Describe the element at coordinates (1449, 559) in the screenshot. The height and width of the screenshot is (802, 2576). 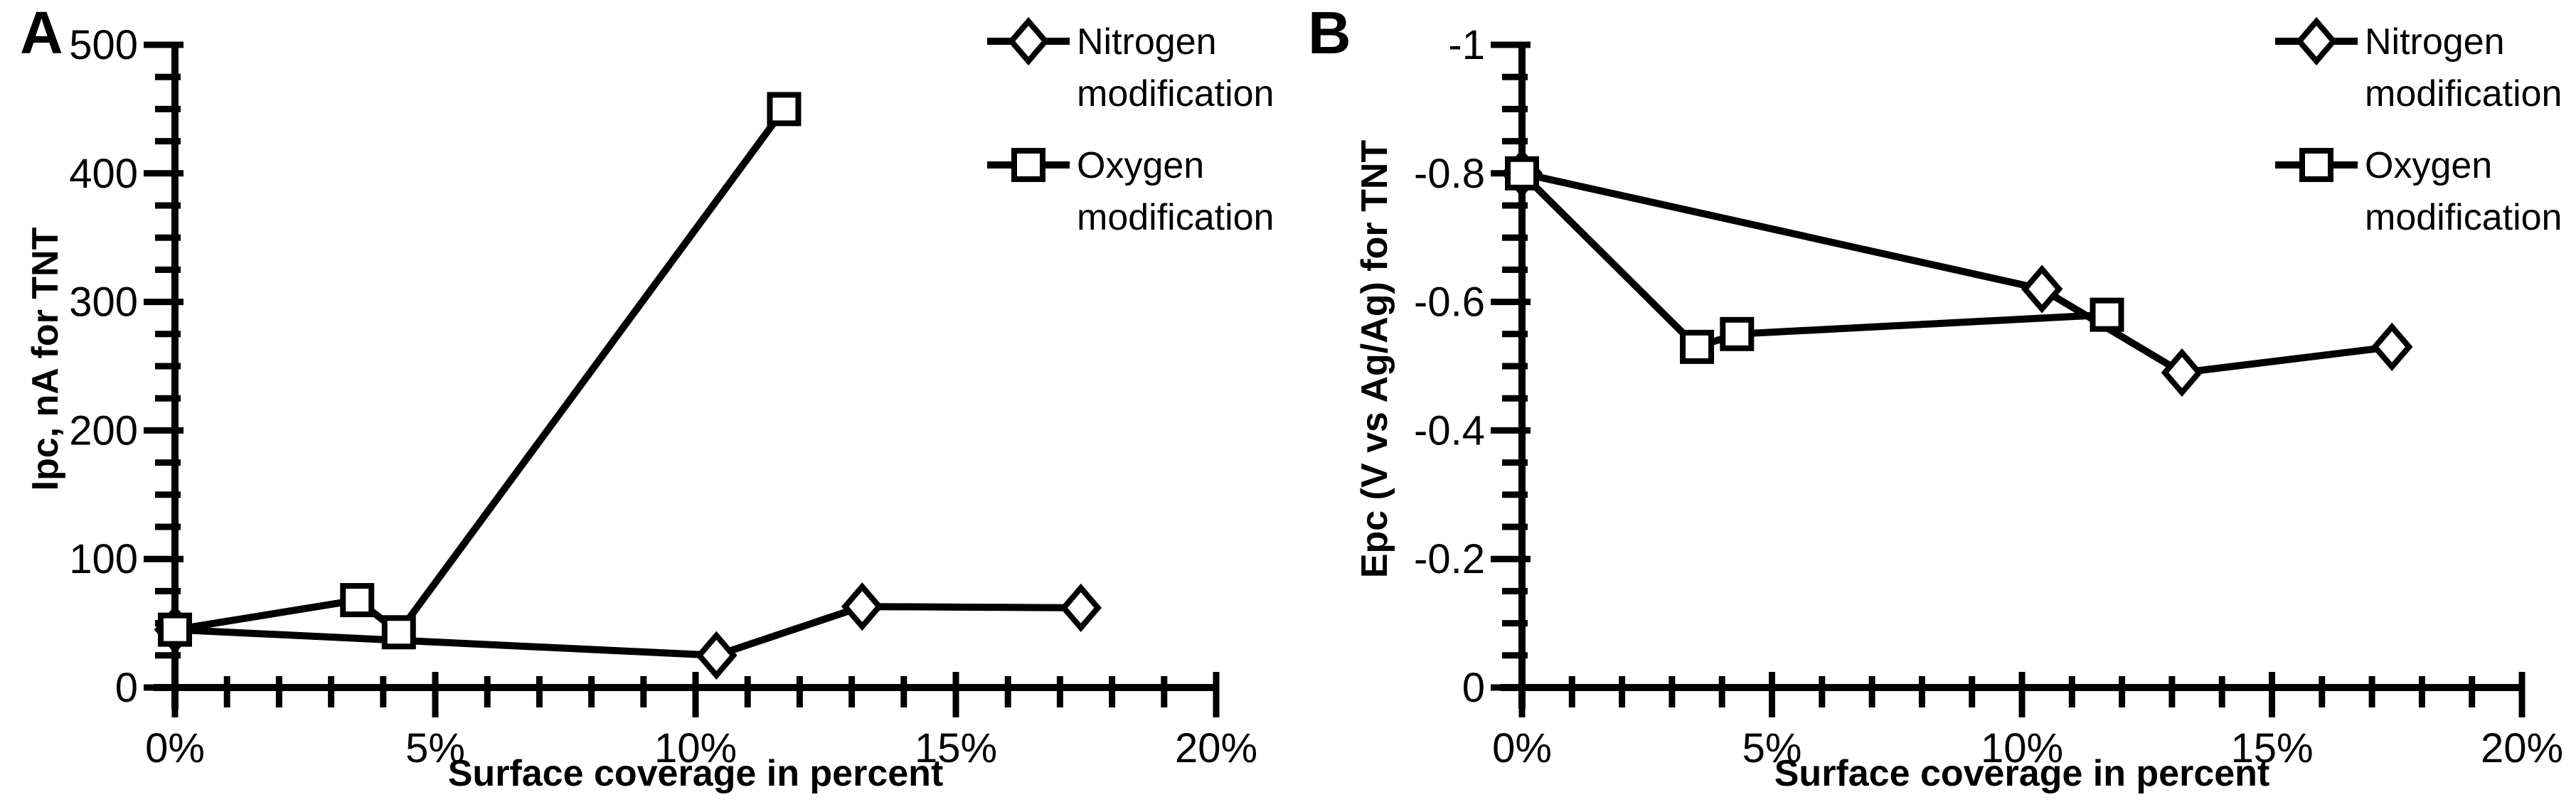
I see `y-tick-label: -0.2` at that location.